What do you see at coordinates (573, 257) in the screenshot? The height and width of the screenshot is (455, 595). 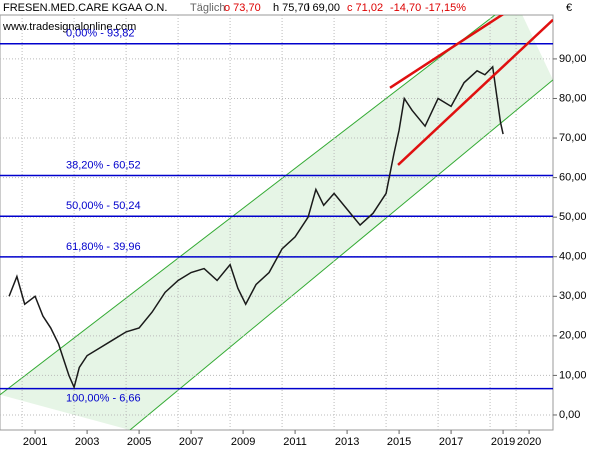 I see `y-tick-label: 40,00` at bounding box center [573, 257].